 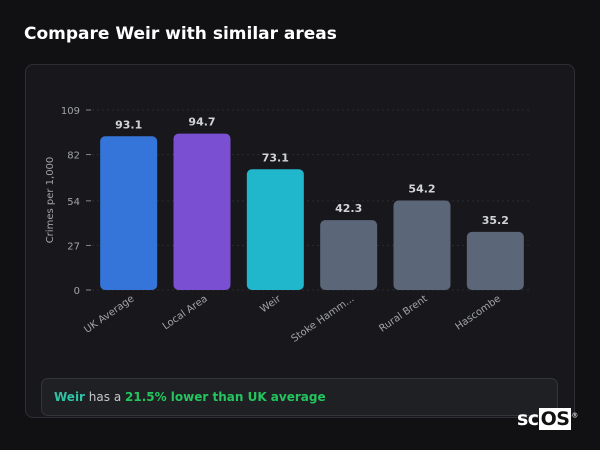 What do you see at coordinates (70, 111) in the screenshot?
I see `y-tick-label: 109` at bounding box center [70, 111].